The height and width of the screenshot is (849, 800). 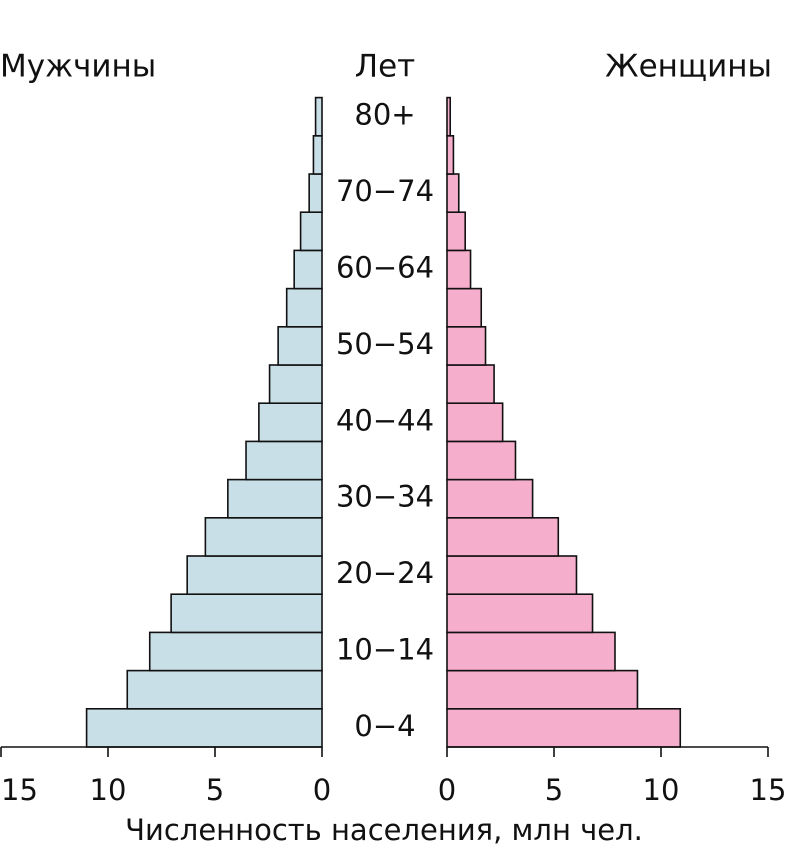 What do you see at coordinates (385, 650) in the screenshot?
I see `category-label: 10−14` at bounding box center [385, 650].